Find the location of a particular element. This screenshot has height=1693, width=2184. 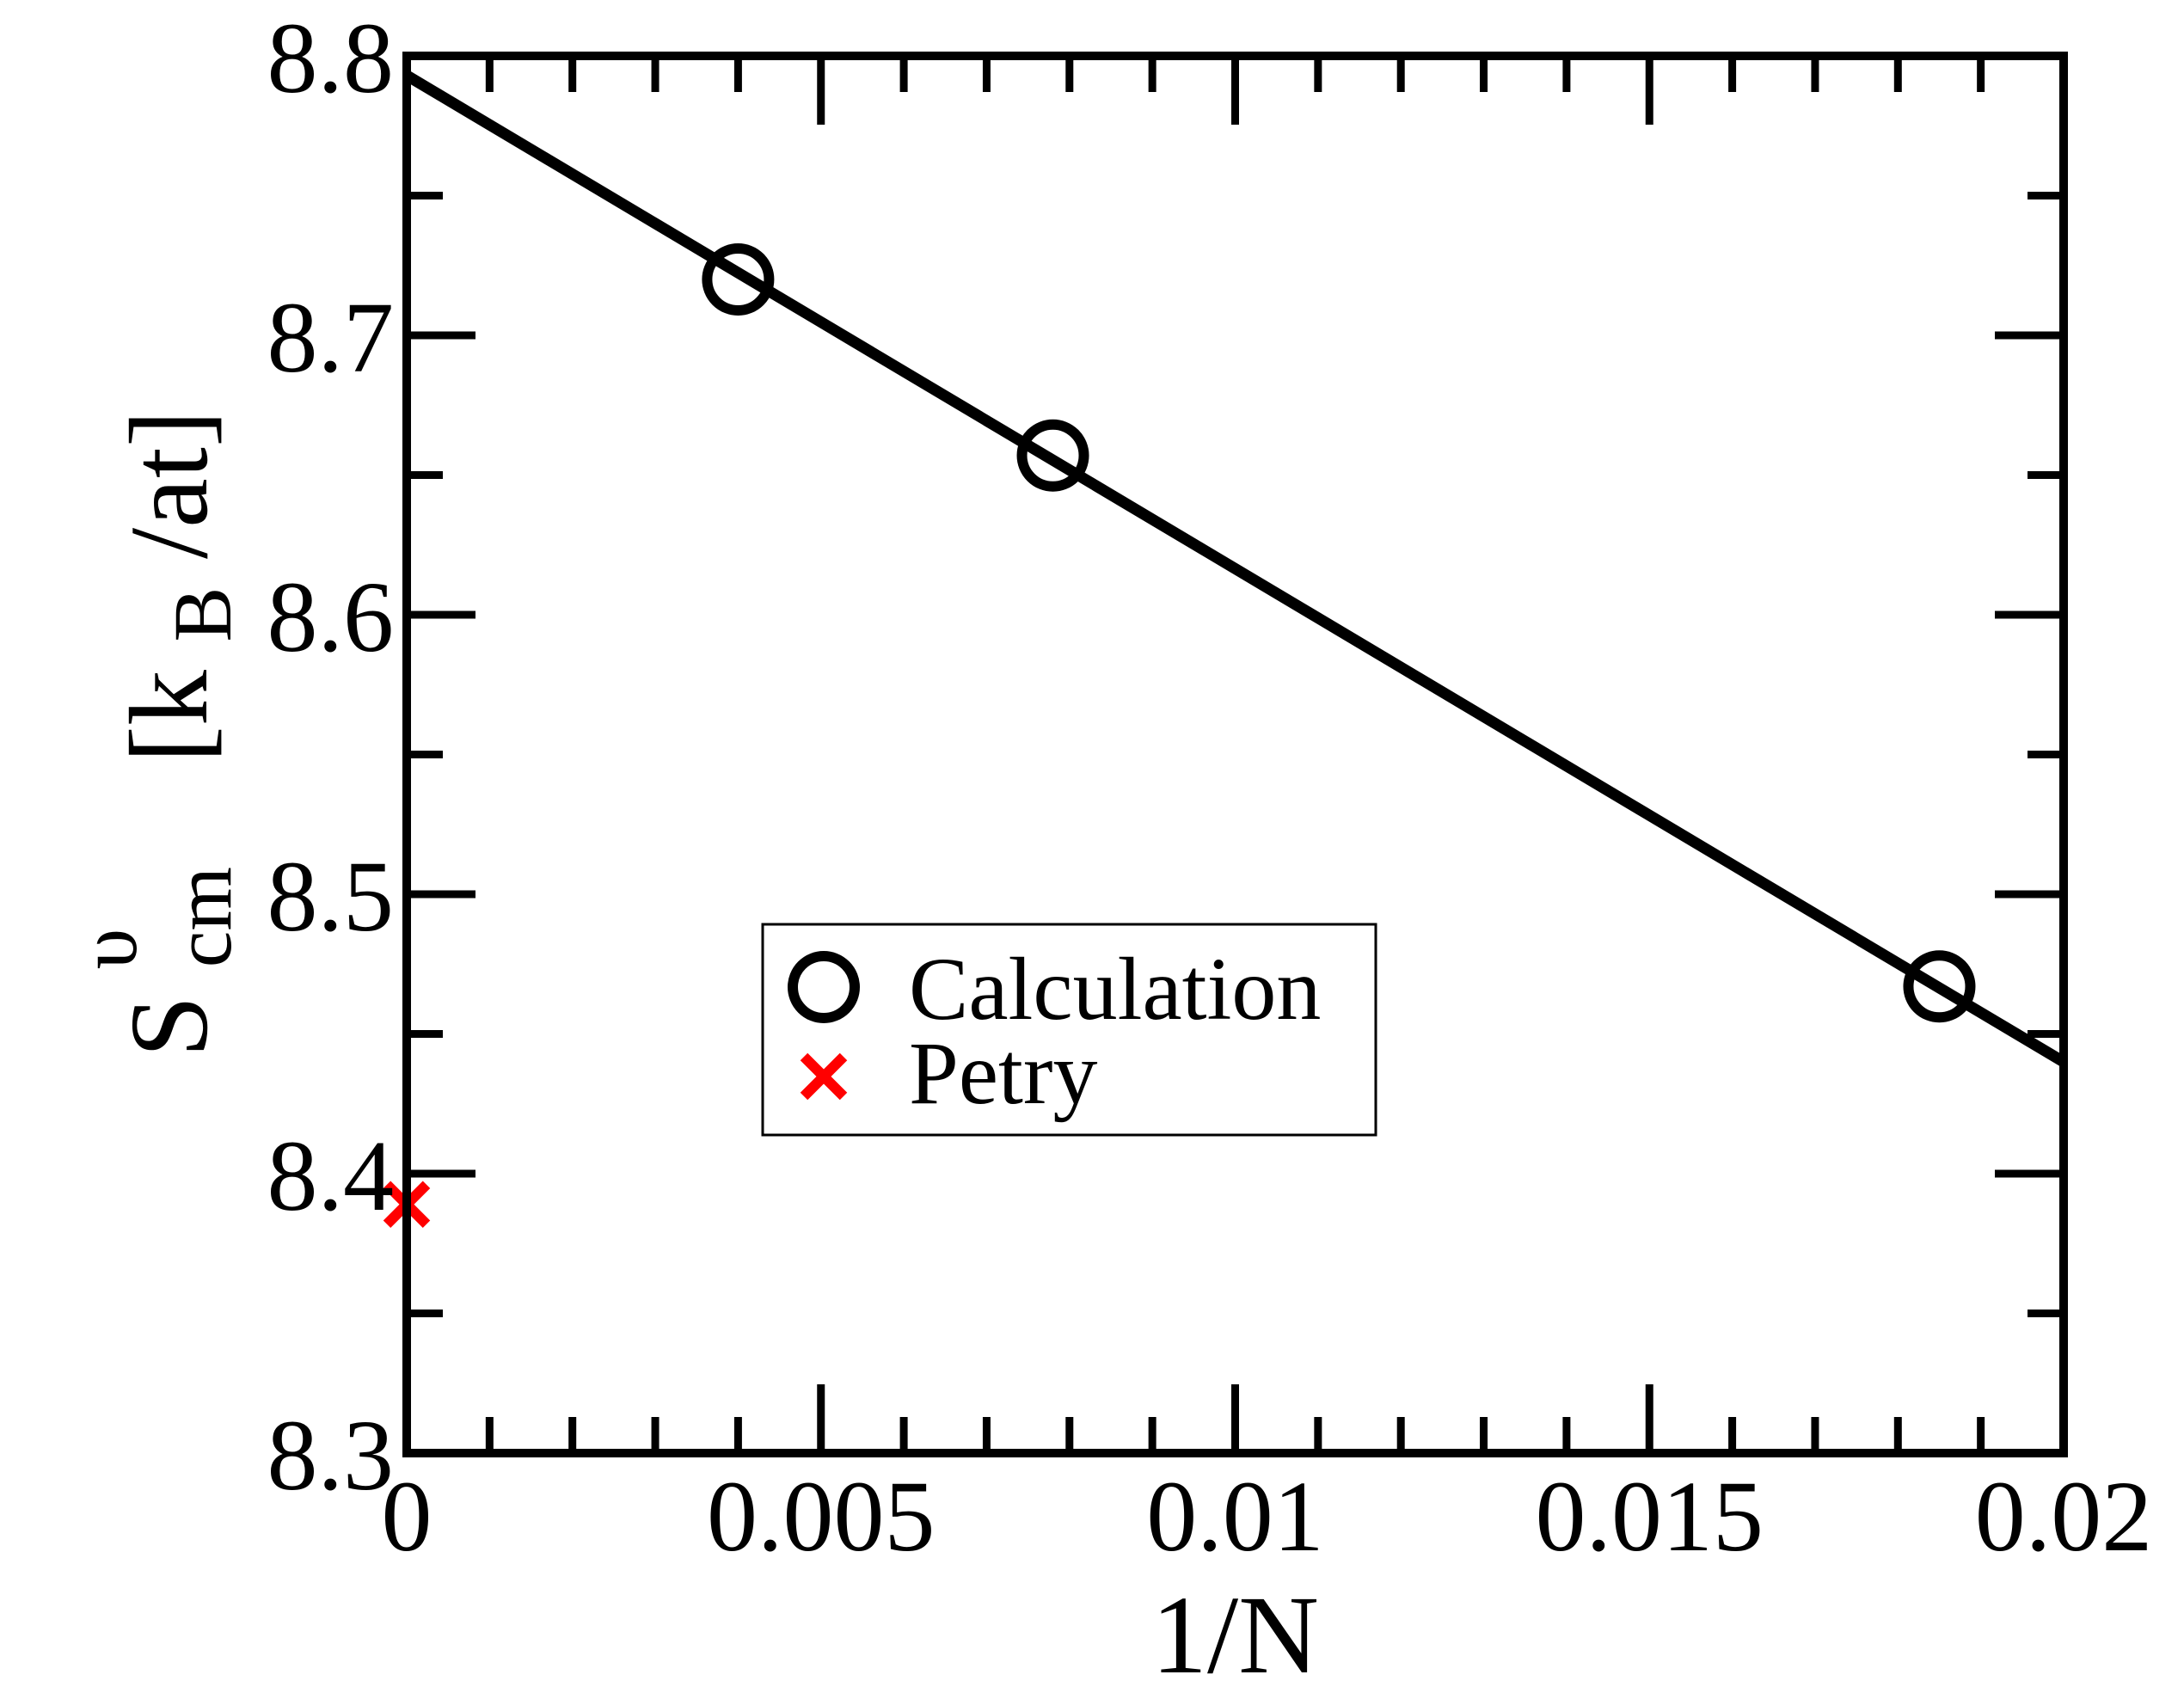

y-tick-label: 8.5 is located at coordinates (331, 896).